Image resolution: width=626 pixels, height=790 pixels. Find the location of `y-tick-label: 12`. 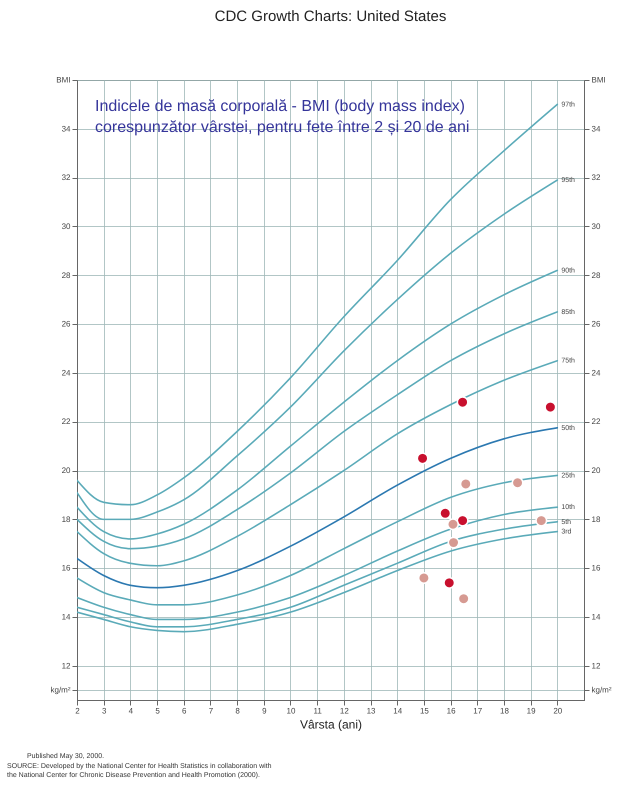

y-tick-label: 12 is located at coordinates (67, 665).